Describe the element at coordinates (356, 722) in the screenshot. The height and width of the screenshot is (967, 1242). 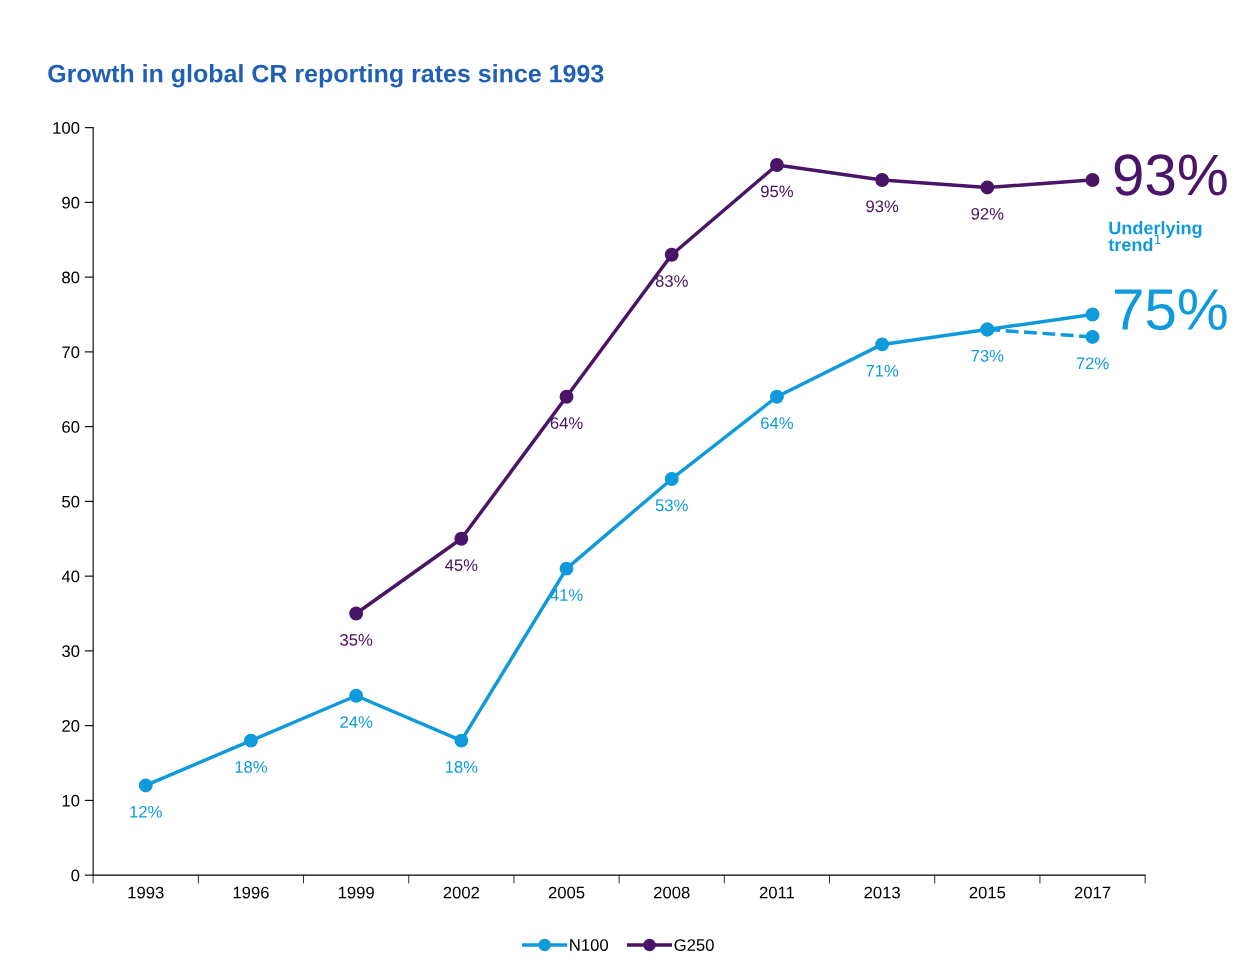
I see `data-label: 24%` at that location.